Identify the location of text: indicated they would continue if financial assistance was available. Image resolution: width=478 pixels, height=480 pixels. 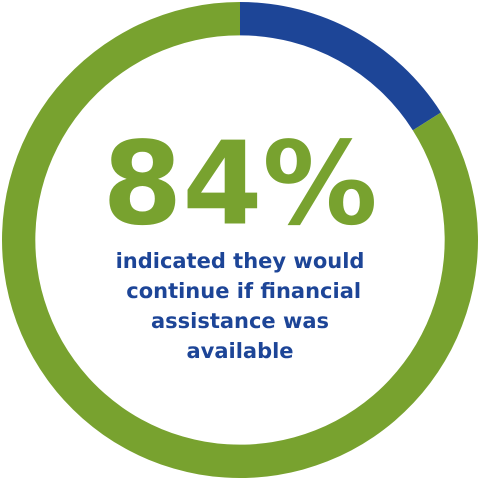
(240, 306).